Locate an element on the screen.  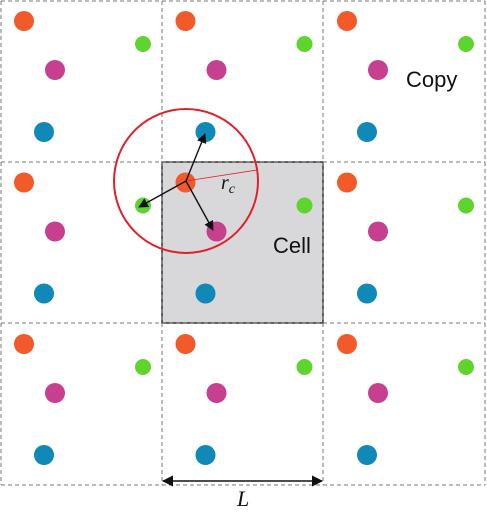
green-particle-r3c3 is located at coordinates (466, 367).